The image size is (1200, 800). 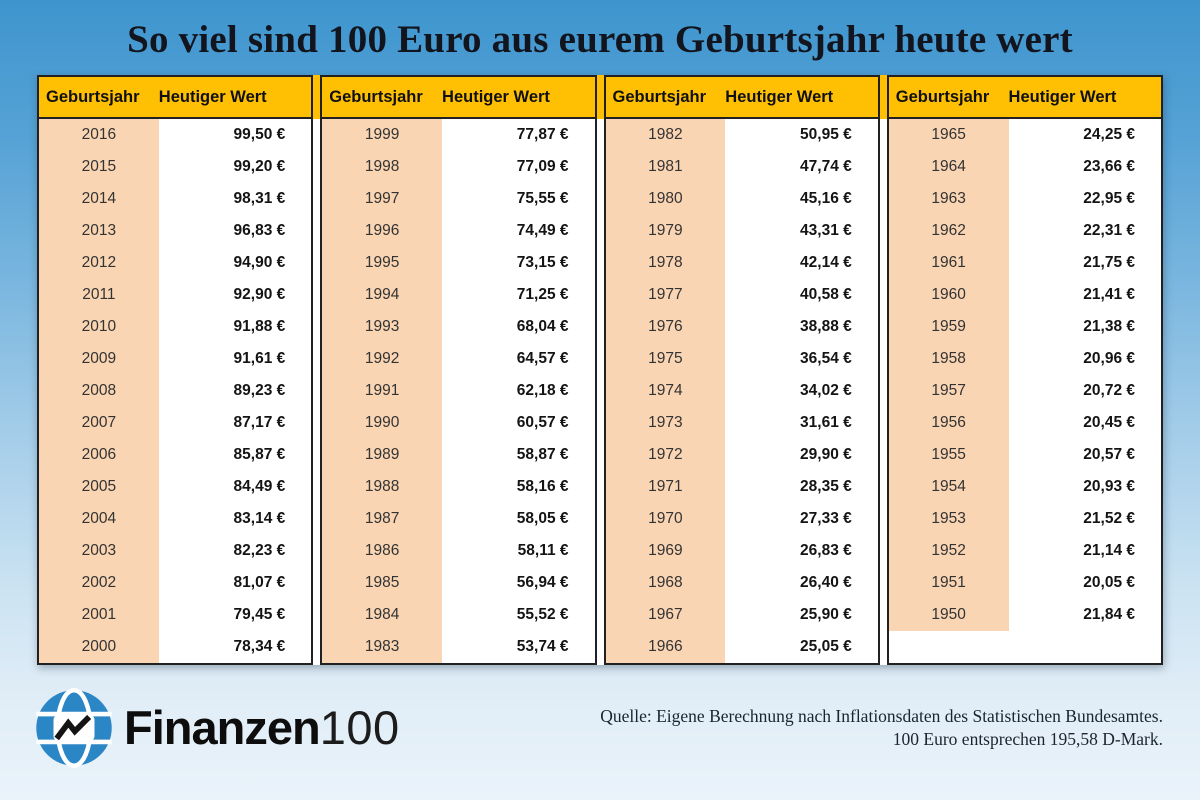 I want to click on table-row: 1979 43,31 €, so click(x=741, y=231).